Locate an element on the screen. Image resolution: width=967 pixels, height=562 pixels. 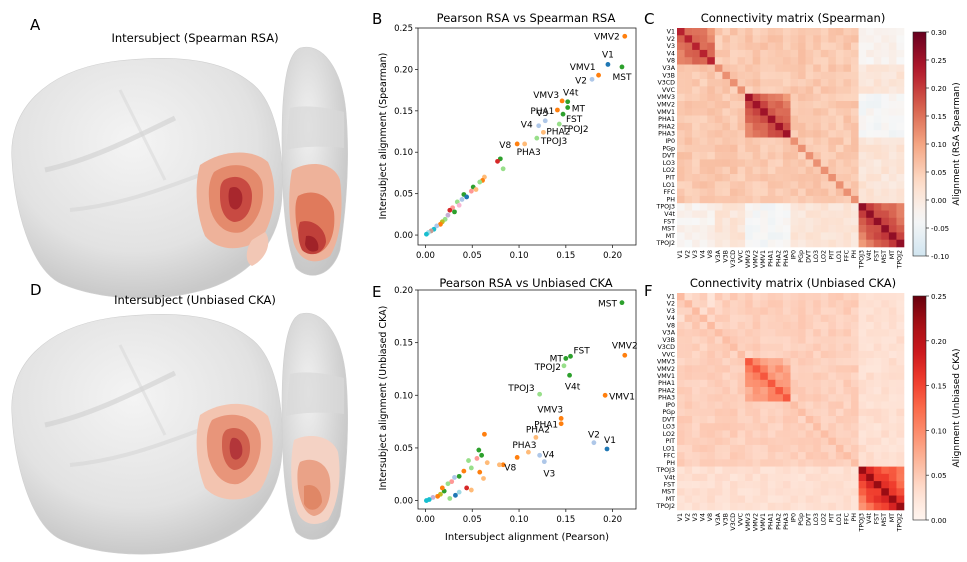
sulcus is located at coordinates (110, 399).